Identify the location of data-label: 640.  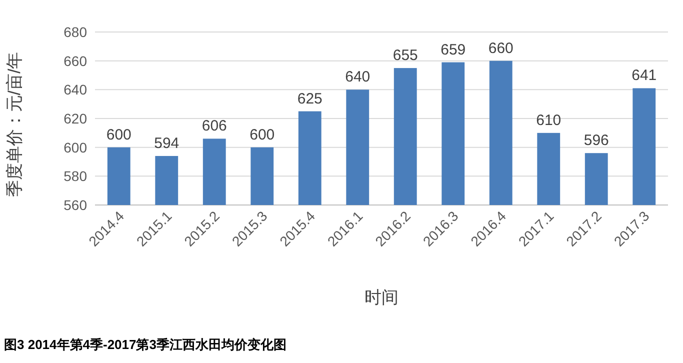
(357, 77).